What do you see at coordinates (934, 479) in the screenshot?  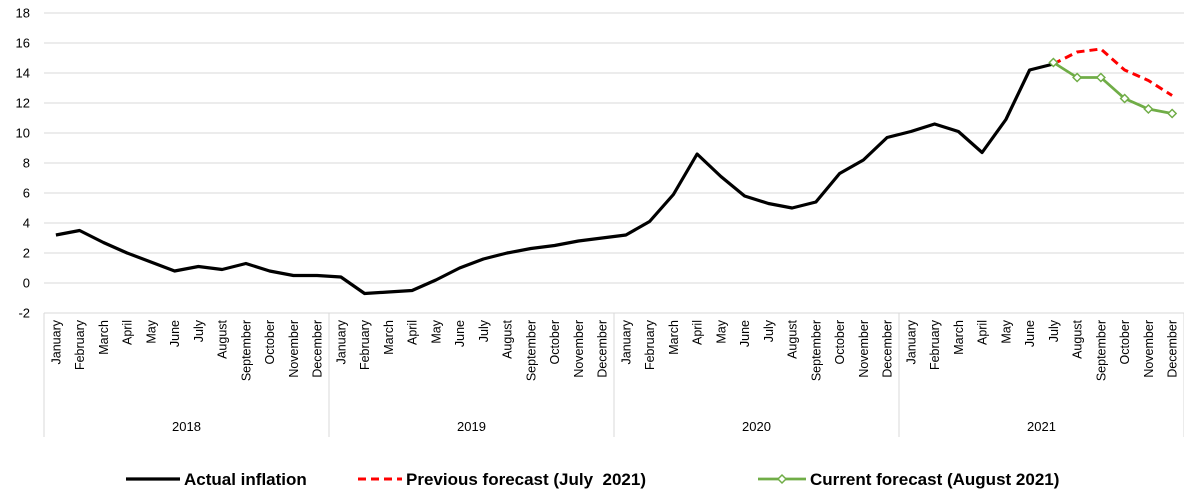 I see `legend-label: Current forecast (August 2021)` at bounding box center [934, 479].